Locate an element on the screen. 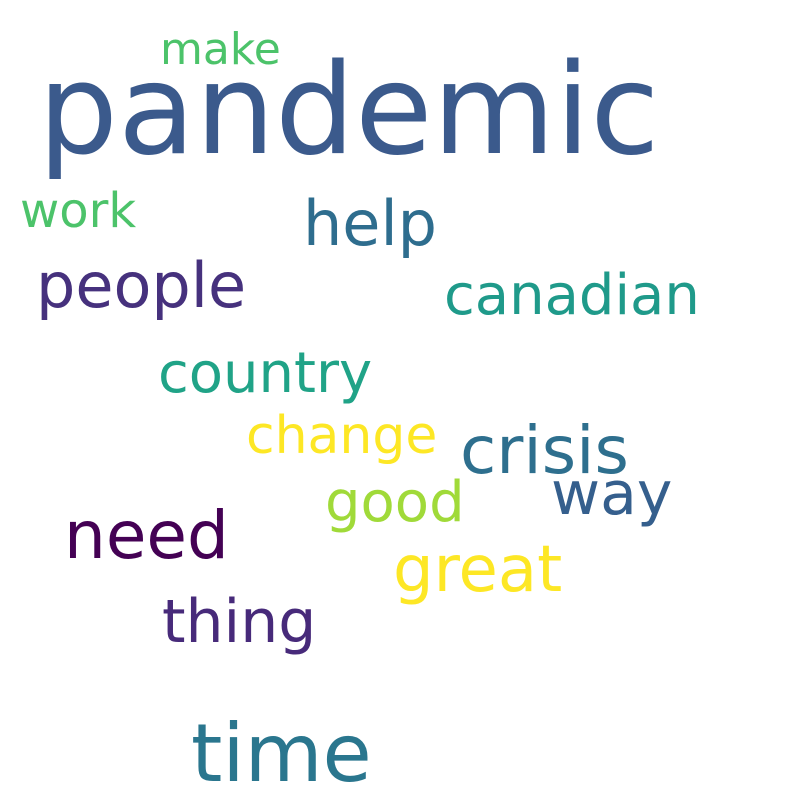 This screenshot has height=800, width=800. word-help: help is located at coordinates (370, 223).